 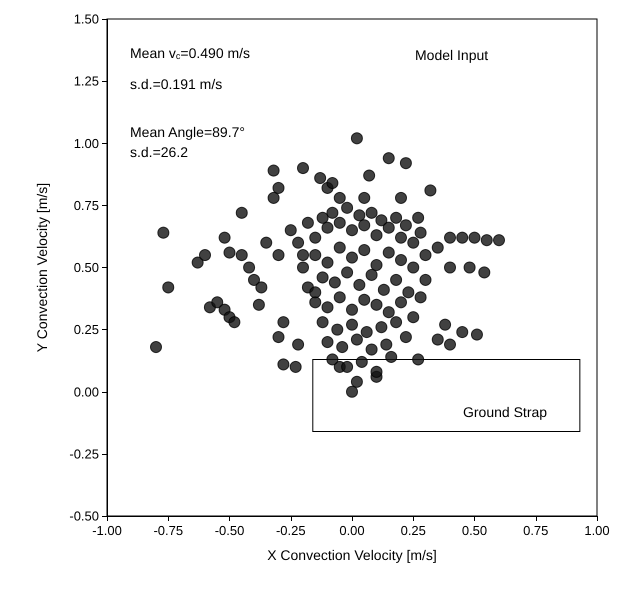 I want to click on annotation: Mean Angle=89.7°, so click(x=187, y=132).